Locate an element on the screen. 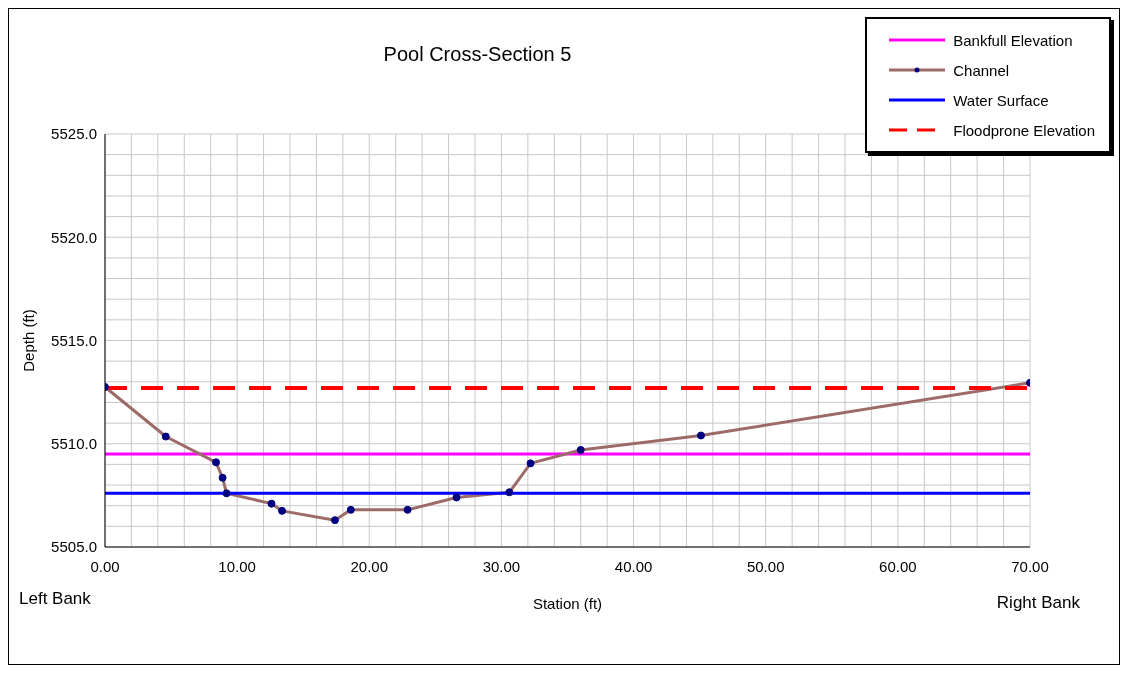 Image resolution: width=1128 pixels, height=676 pixels. text: Right Bank is located at coordinates (1038, 603).